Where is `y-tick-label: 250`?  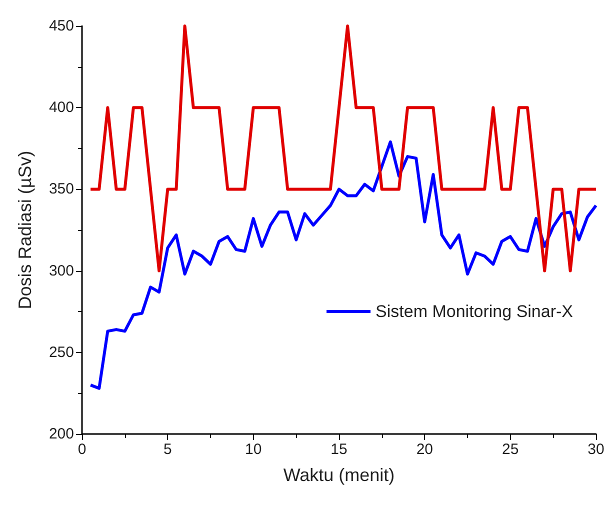 y-tick-label: 250 is located at coordinates (61, 352).